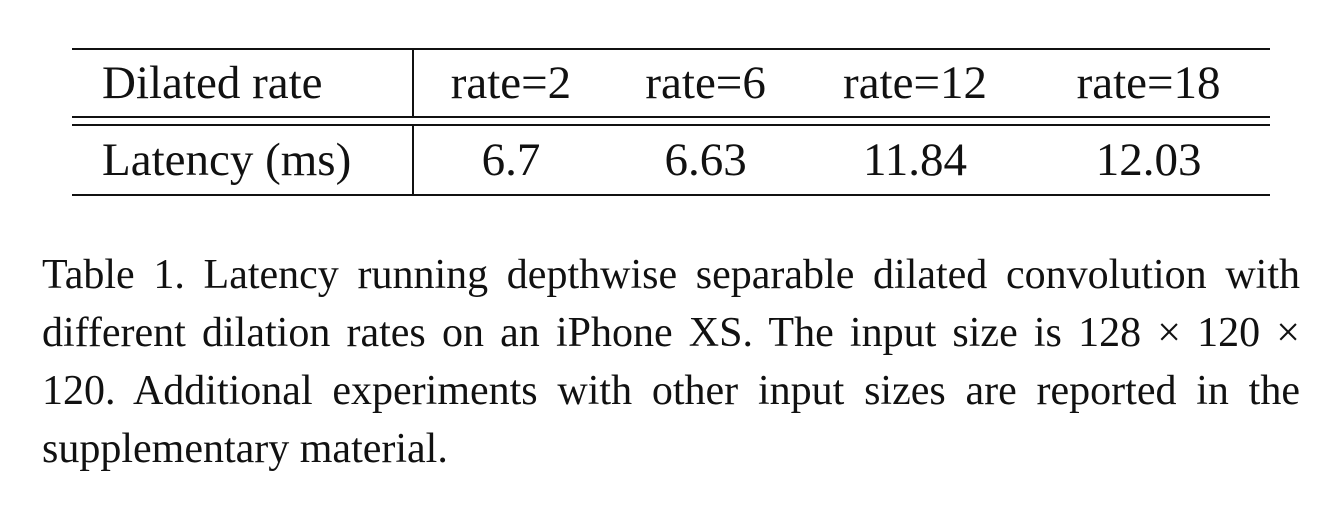  I want to click on row-label-latency: Latency (ms), so click(243, 160).